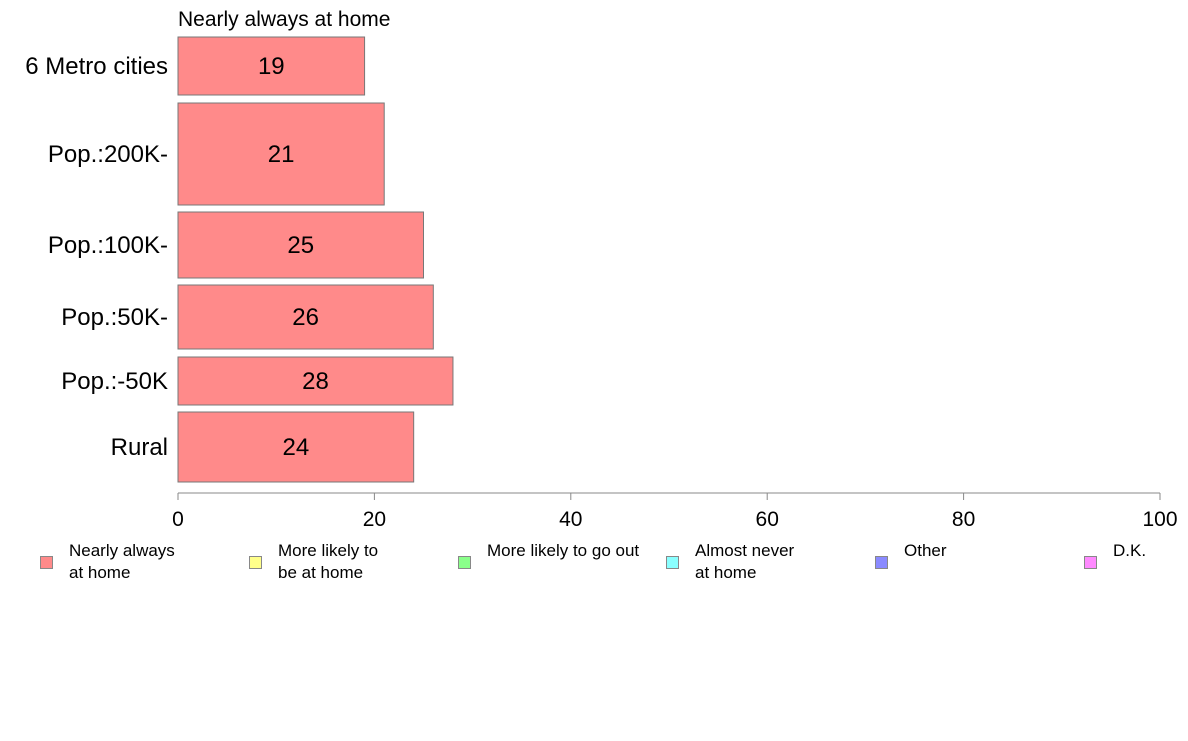 This screenshot has width=1188, height=741. I want to click on legend-label: More likely to go out, so click(563, 550).